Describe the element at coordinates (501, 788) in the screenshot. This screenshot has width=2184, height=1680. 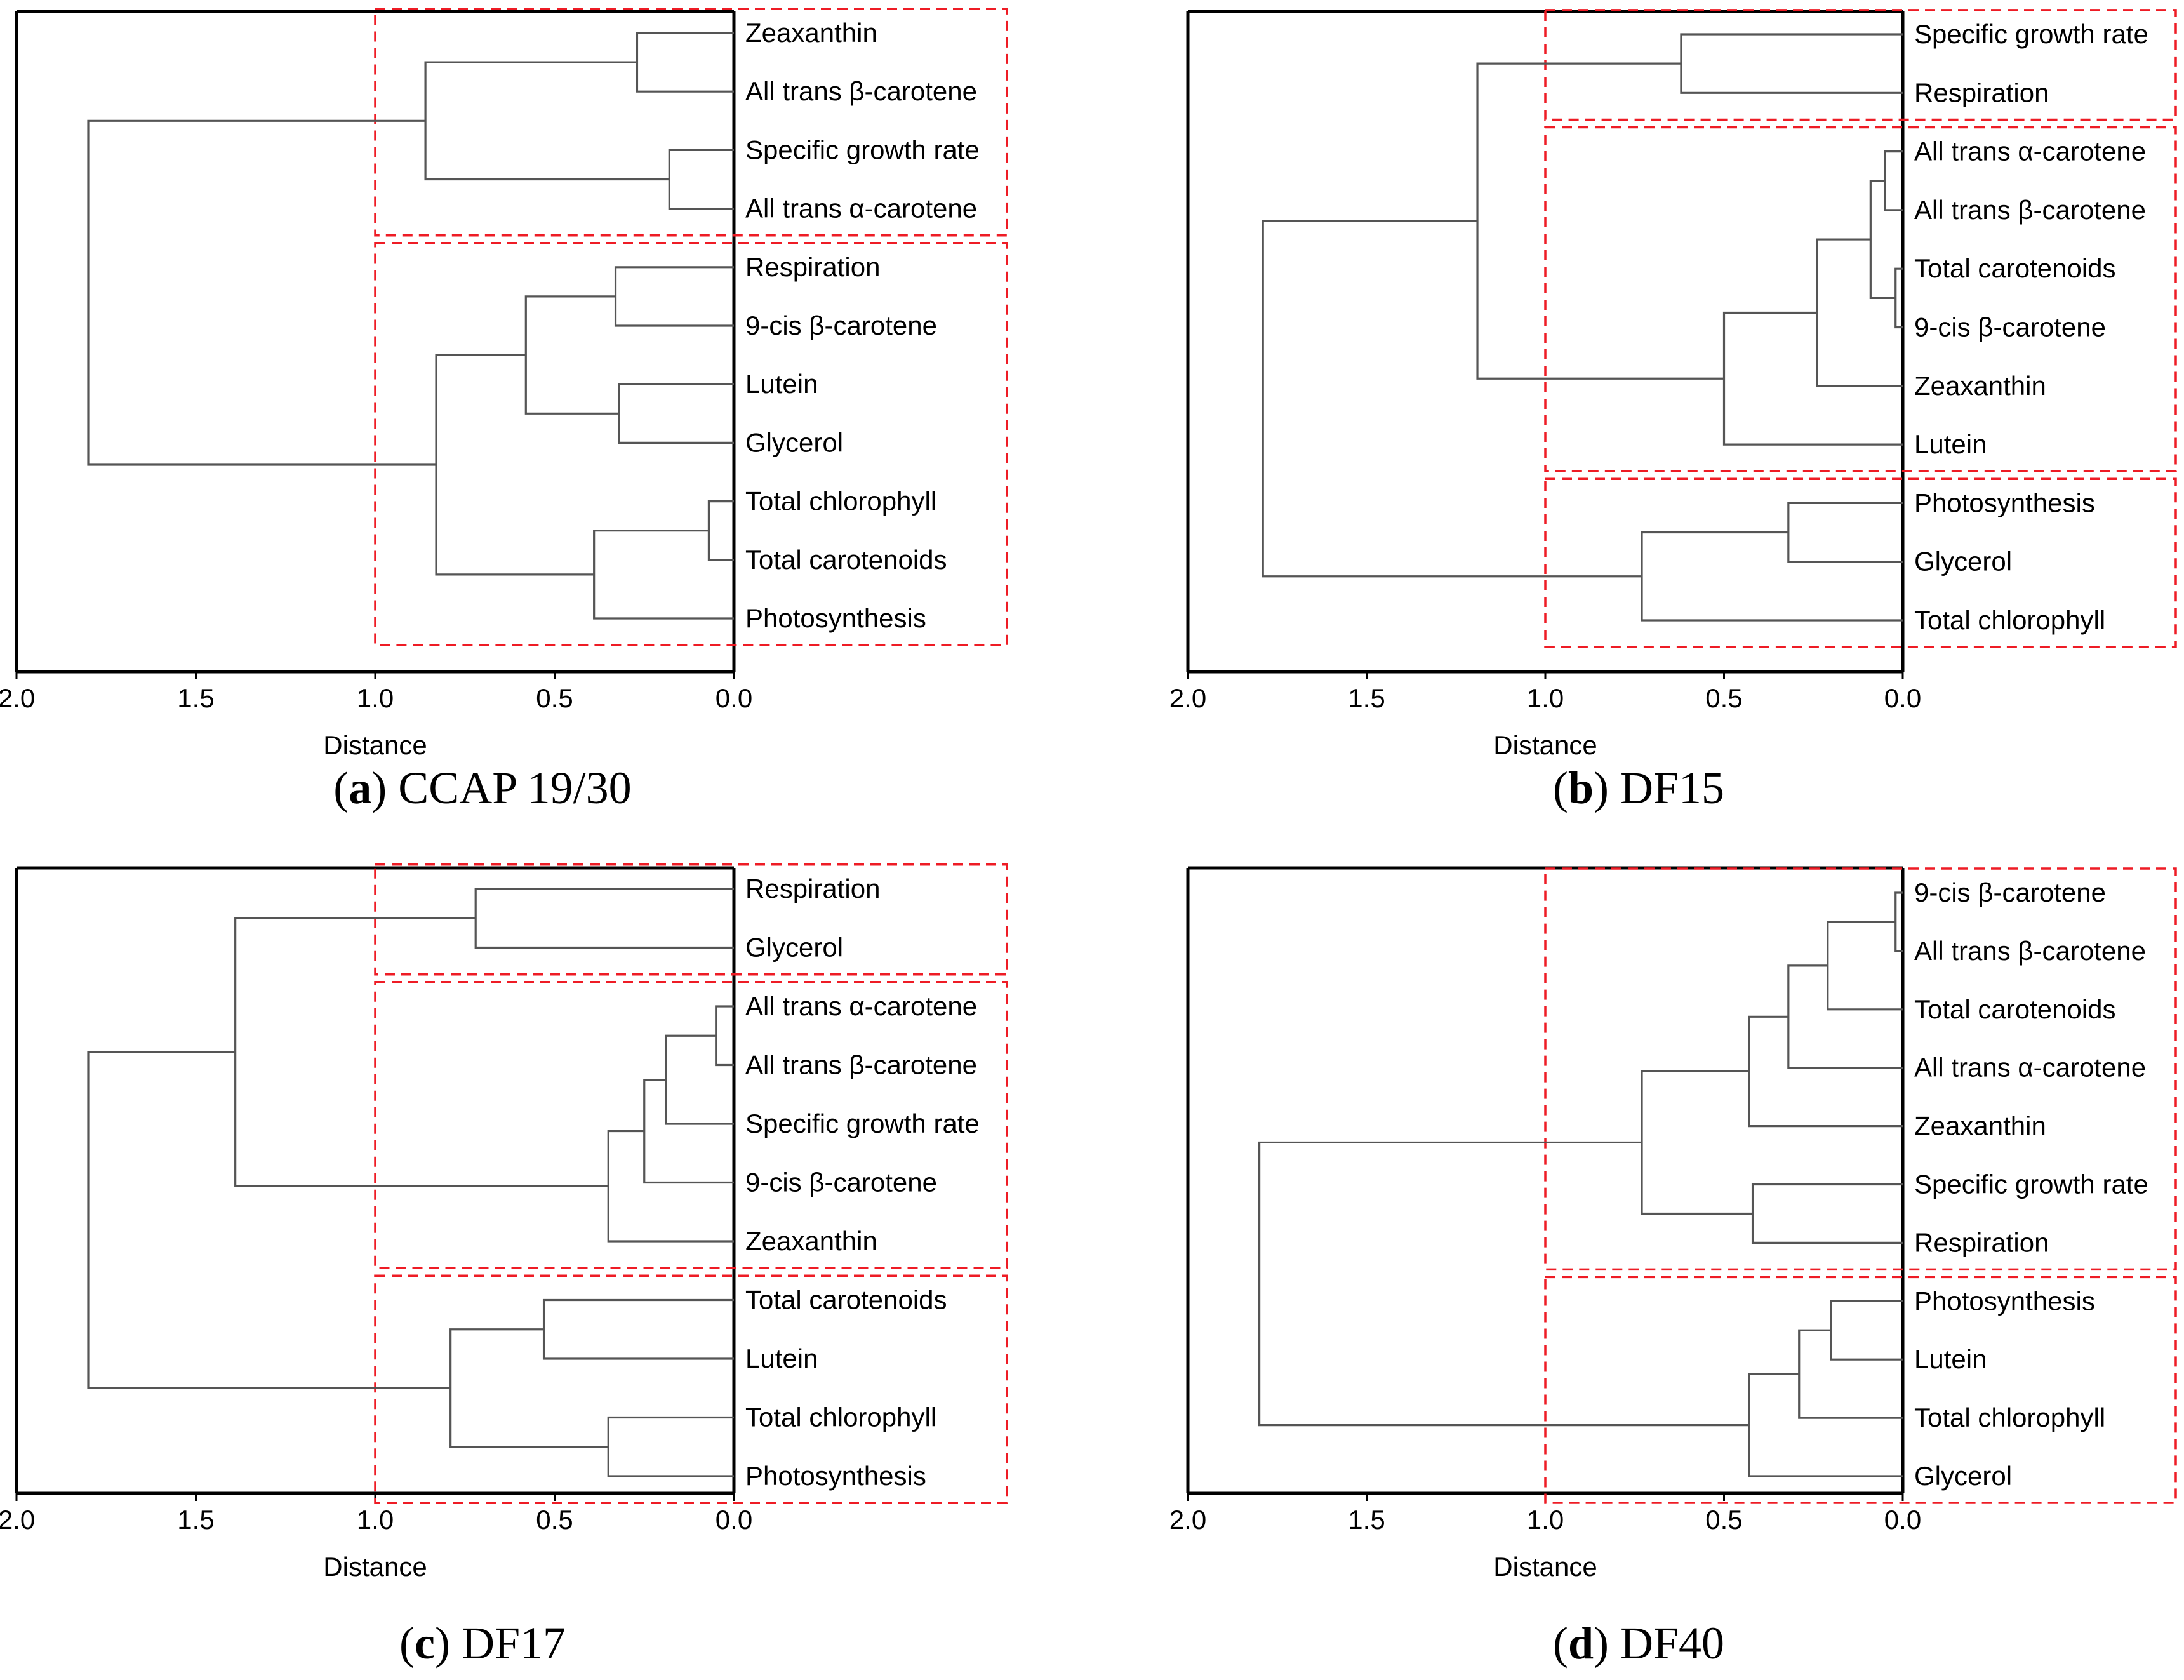
I see `caption-text: ) CCAP 19/30` at that location.